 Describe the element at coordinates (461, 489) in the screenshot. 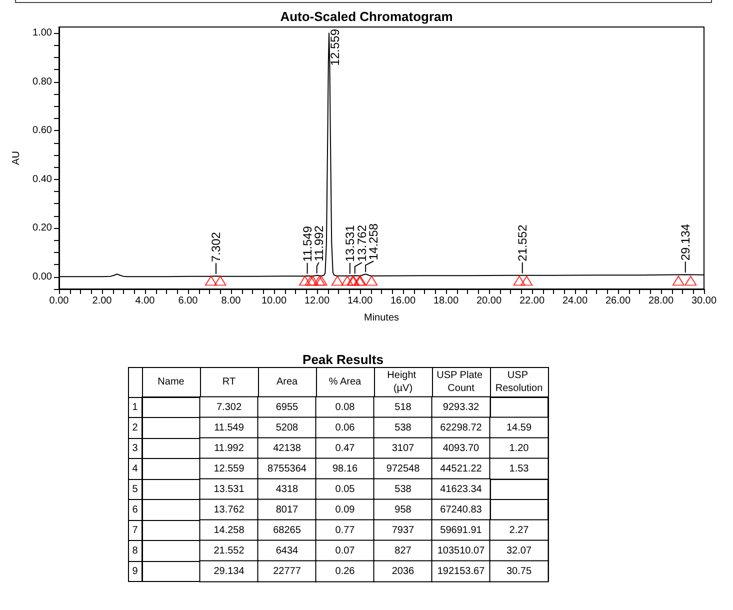

I see `data-label: 41623.34` at that location.